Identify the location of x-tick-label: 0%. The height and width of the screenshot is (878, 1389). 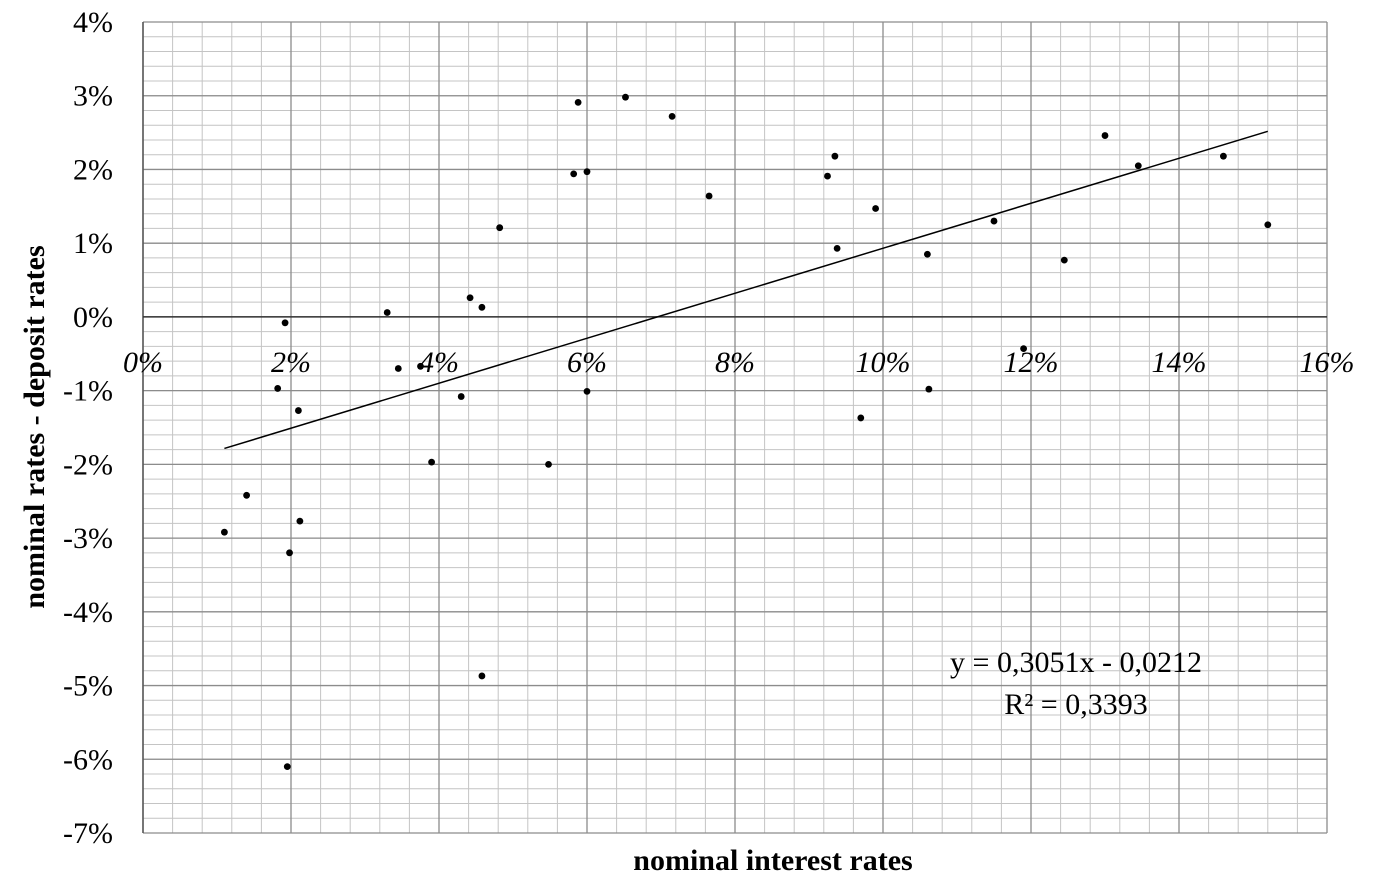
(143, 362).